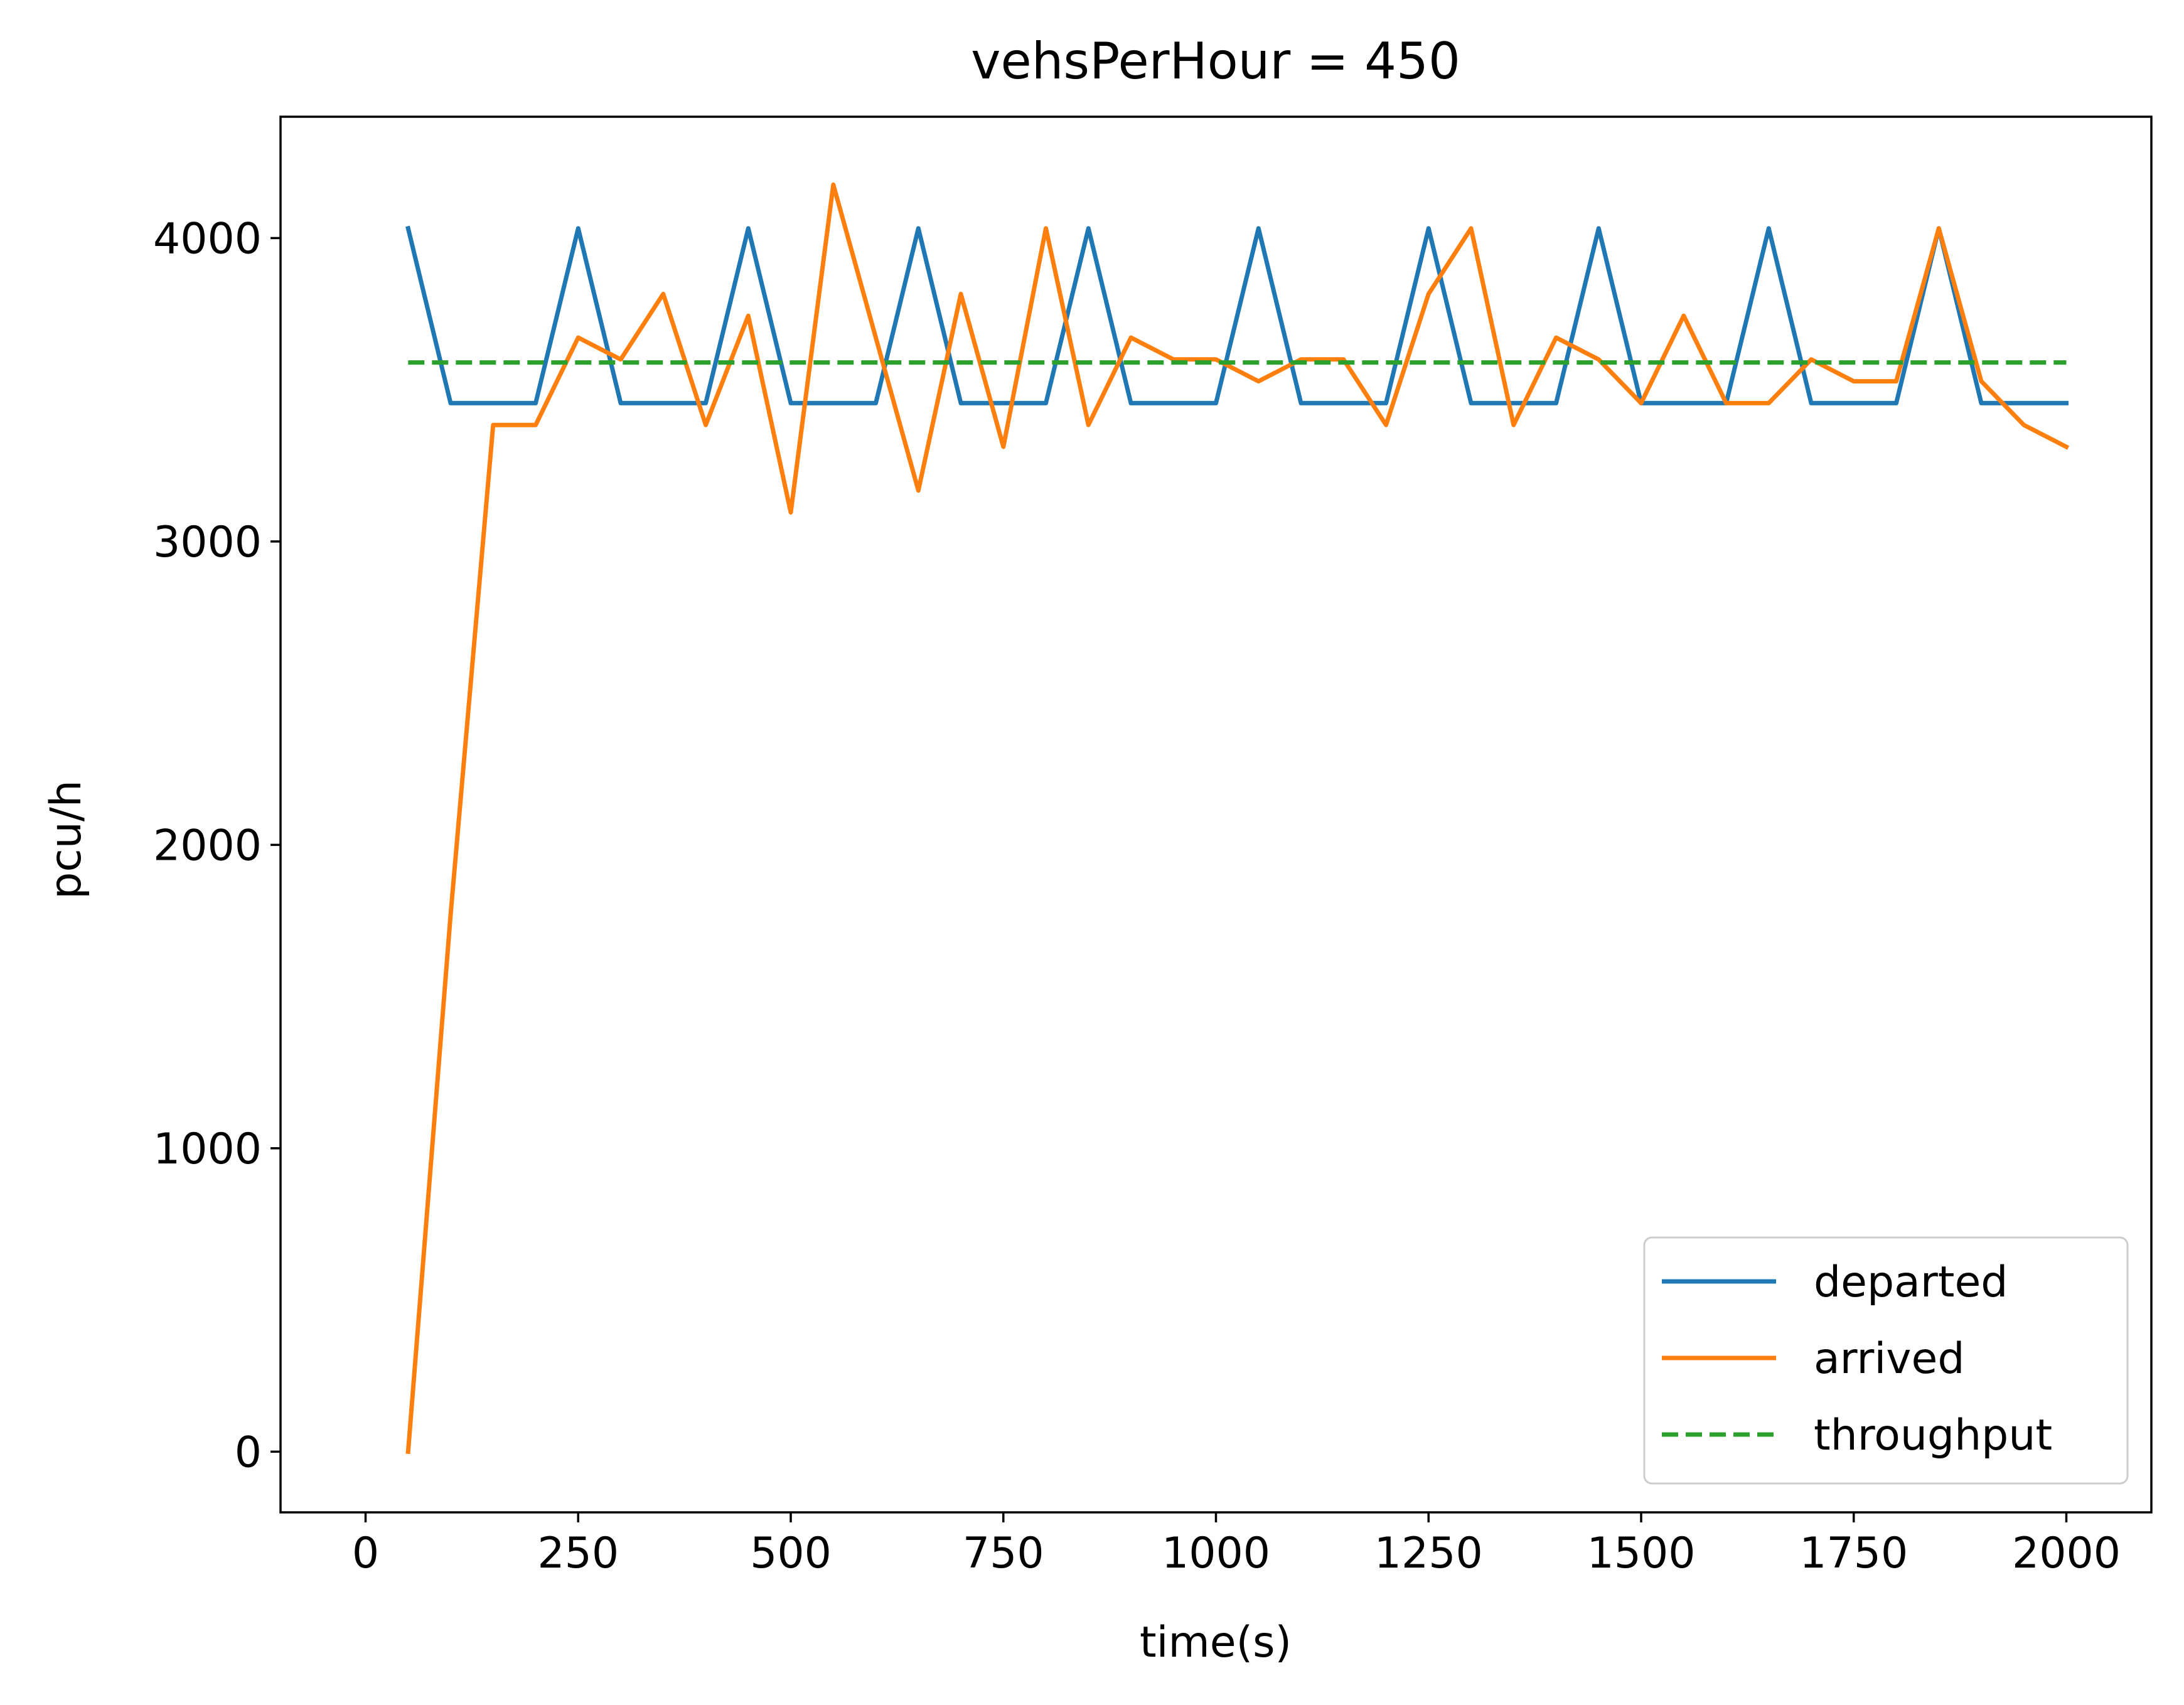  What do you see at coordinates (1428, 1553) in the screenshot?
I see `x-tick-label: 1250` at bounding box center [1428, 1553].